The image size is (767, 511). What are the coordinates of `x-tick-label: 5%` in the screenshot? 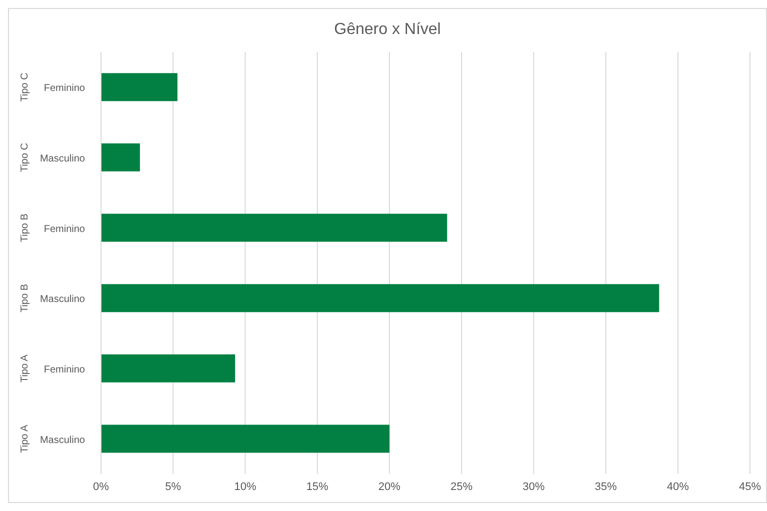 It's located at (173, 486).